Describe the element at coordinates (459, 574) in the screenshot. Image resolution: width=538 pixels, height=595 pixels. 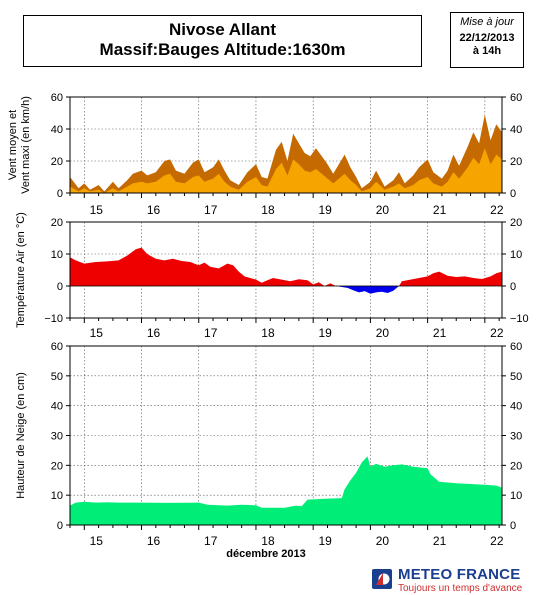
I see `brand-name: METEO FRANCE` at that location.